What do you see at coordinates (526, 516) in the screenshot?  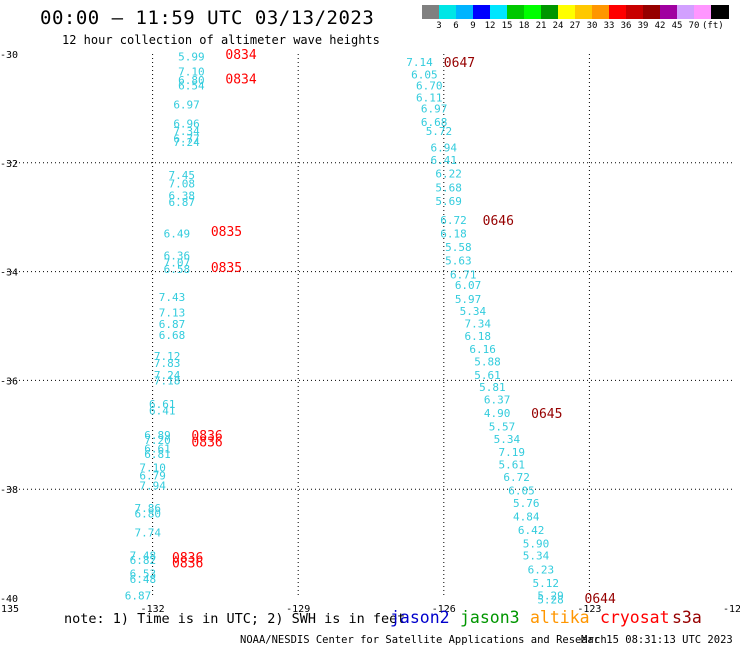 I see `wave-height-point: 4.84` at bounding box center [526, 516].